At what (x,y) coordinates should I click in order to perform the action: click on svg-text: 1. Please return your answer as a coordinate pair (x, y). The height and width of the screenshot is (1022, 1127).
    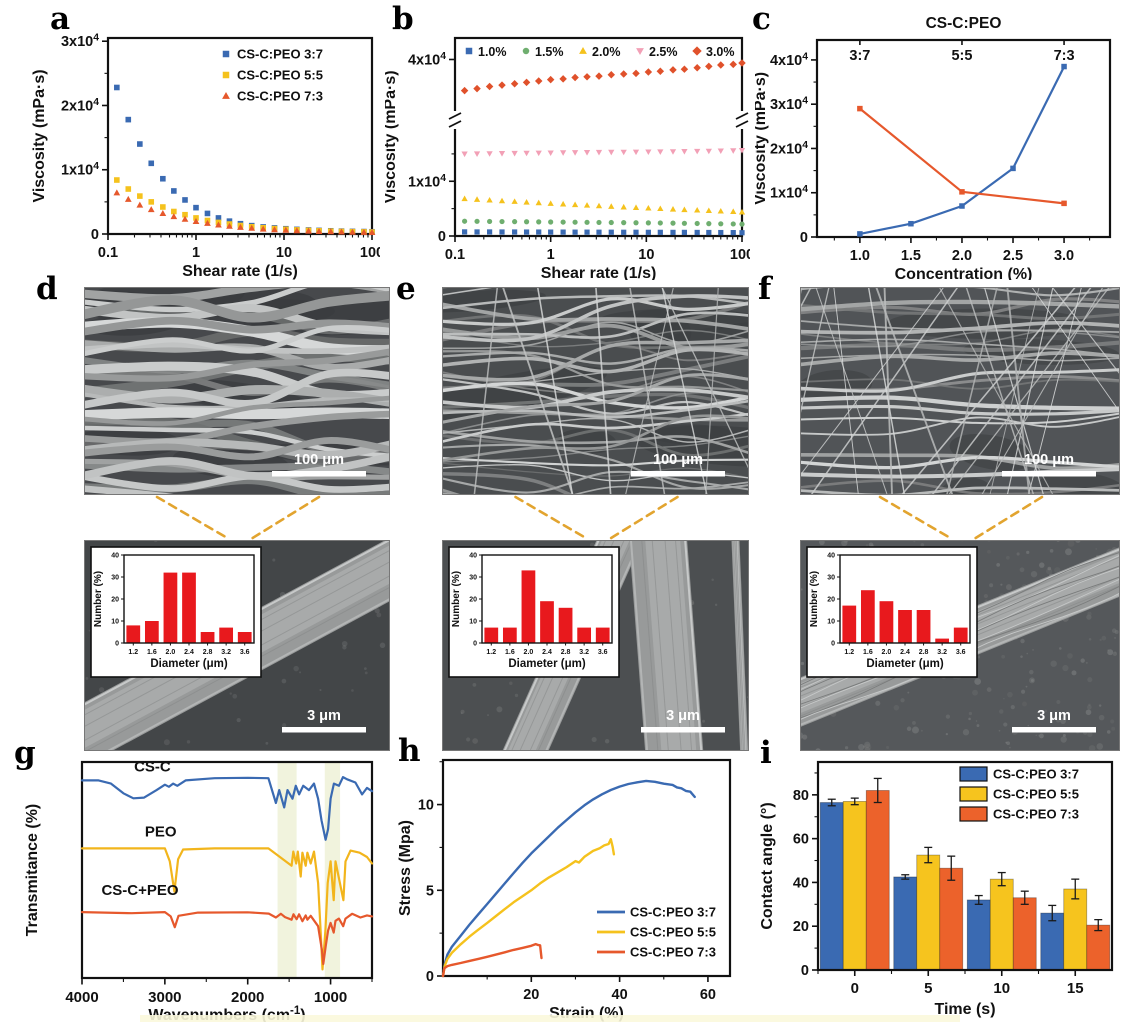
    Looking at the image, I should click on (196, 253).